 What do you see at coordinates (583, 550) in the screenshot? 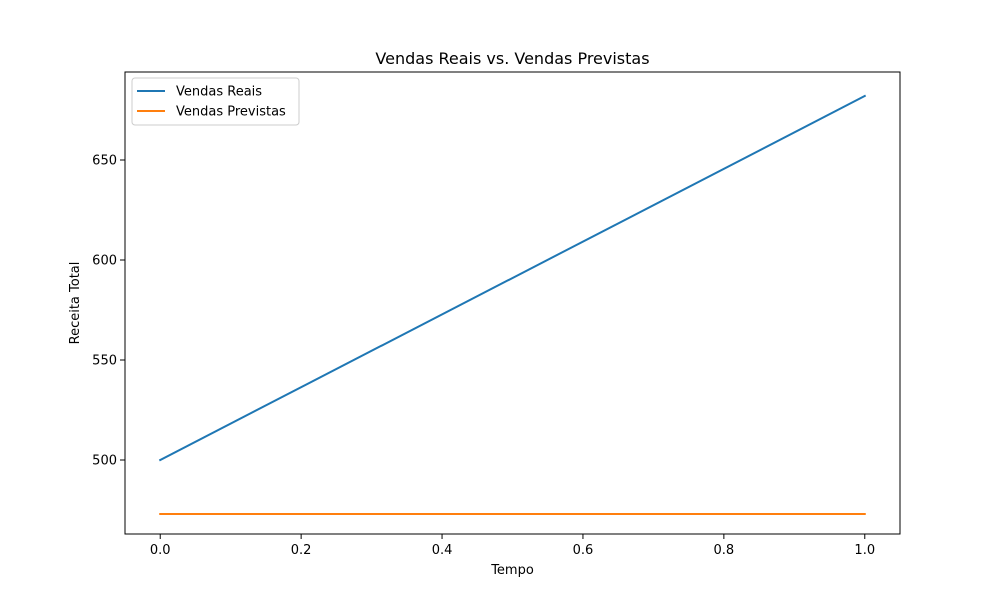
I see `x-tick-label: 0.6` at bounding box center [583, 550].